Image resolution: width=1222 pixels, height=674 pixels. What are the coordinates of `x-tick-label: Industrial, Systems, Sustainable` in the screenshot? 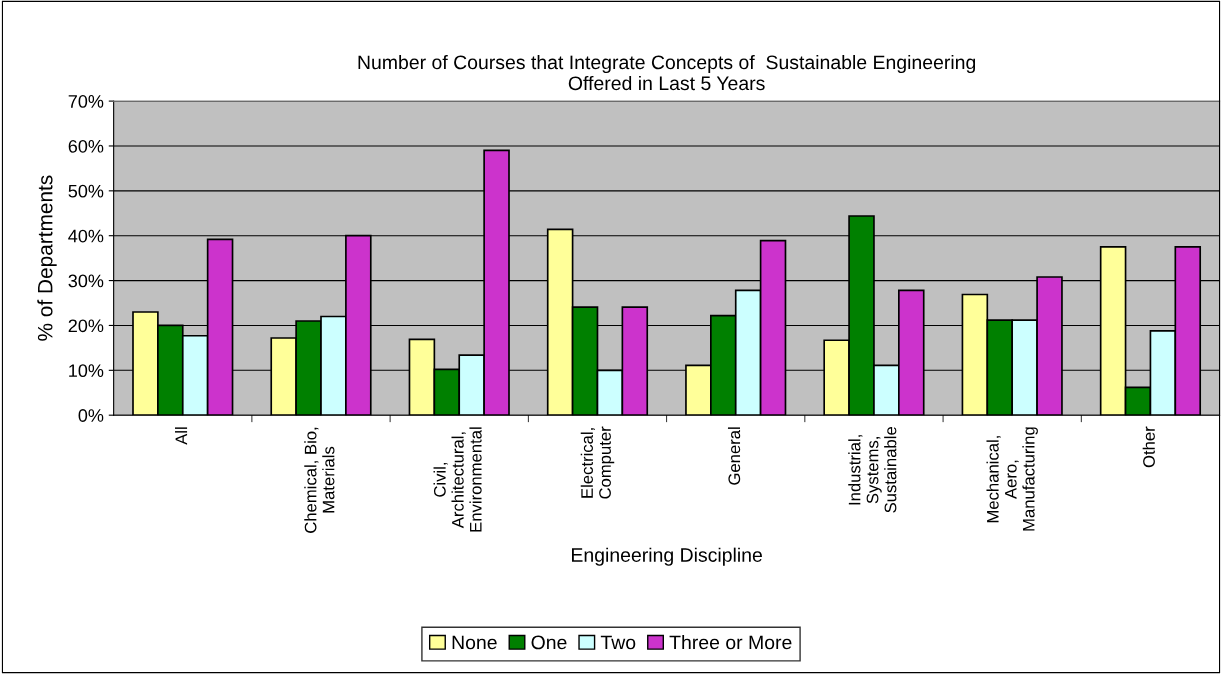 It's located at (872, 470).